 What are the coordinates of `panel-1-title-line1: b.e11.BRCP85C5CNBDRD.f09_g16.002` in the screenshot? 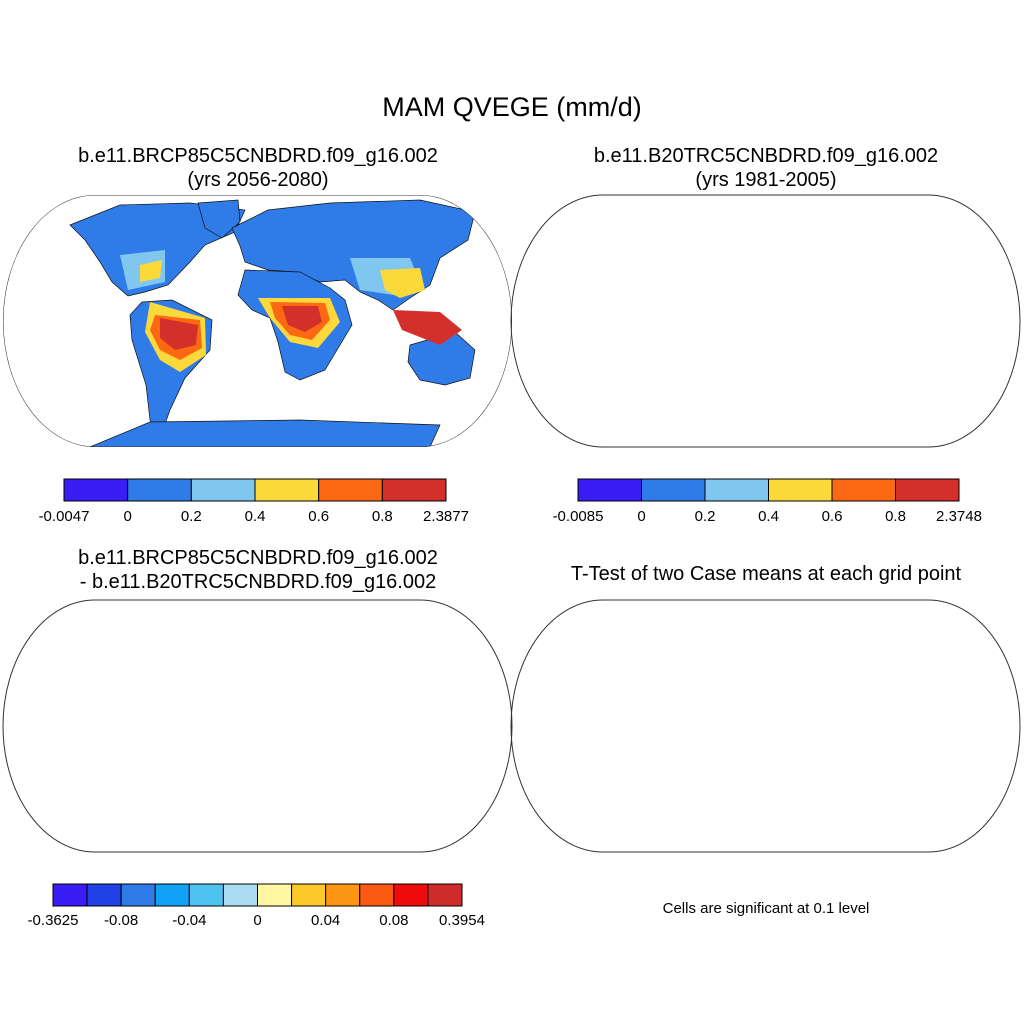 It's located at (258, 156).